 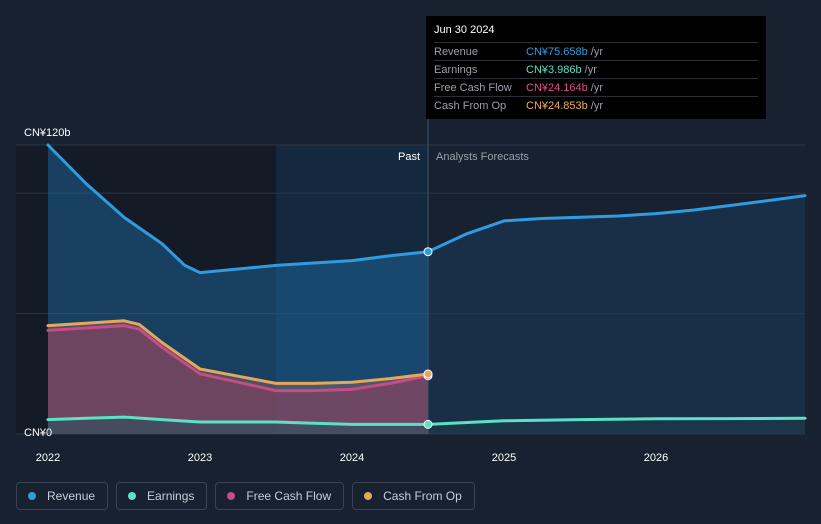 I want to click on revenue-line-past, so click(x=238, y=209).